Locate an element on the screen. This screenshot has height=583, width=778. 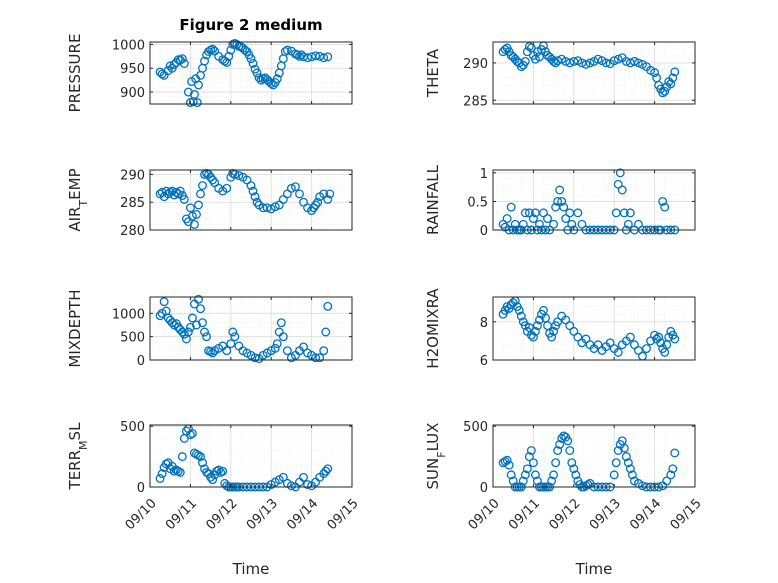
panel-rainfall: 0 0.5 1 RAINFALL is located at coordinates (560, 201).